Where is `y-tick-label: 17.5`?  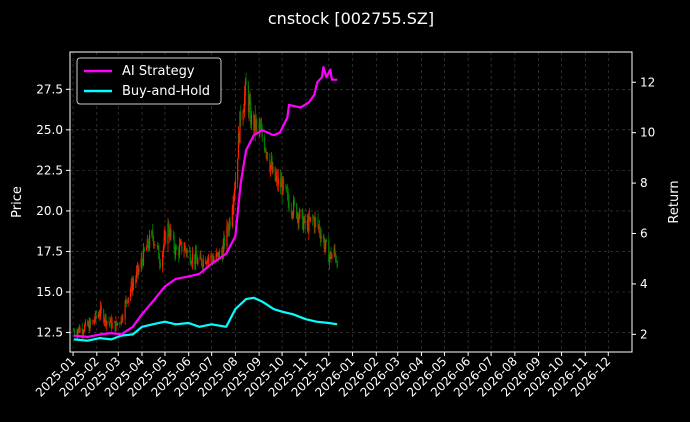
y-tick-label: 17.5 is located at coordinates (49, 251).